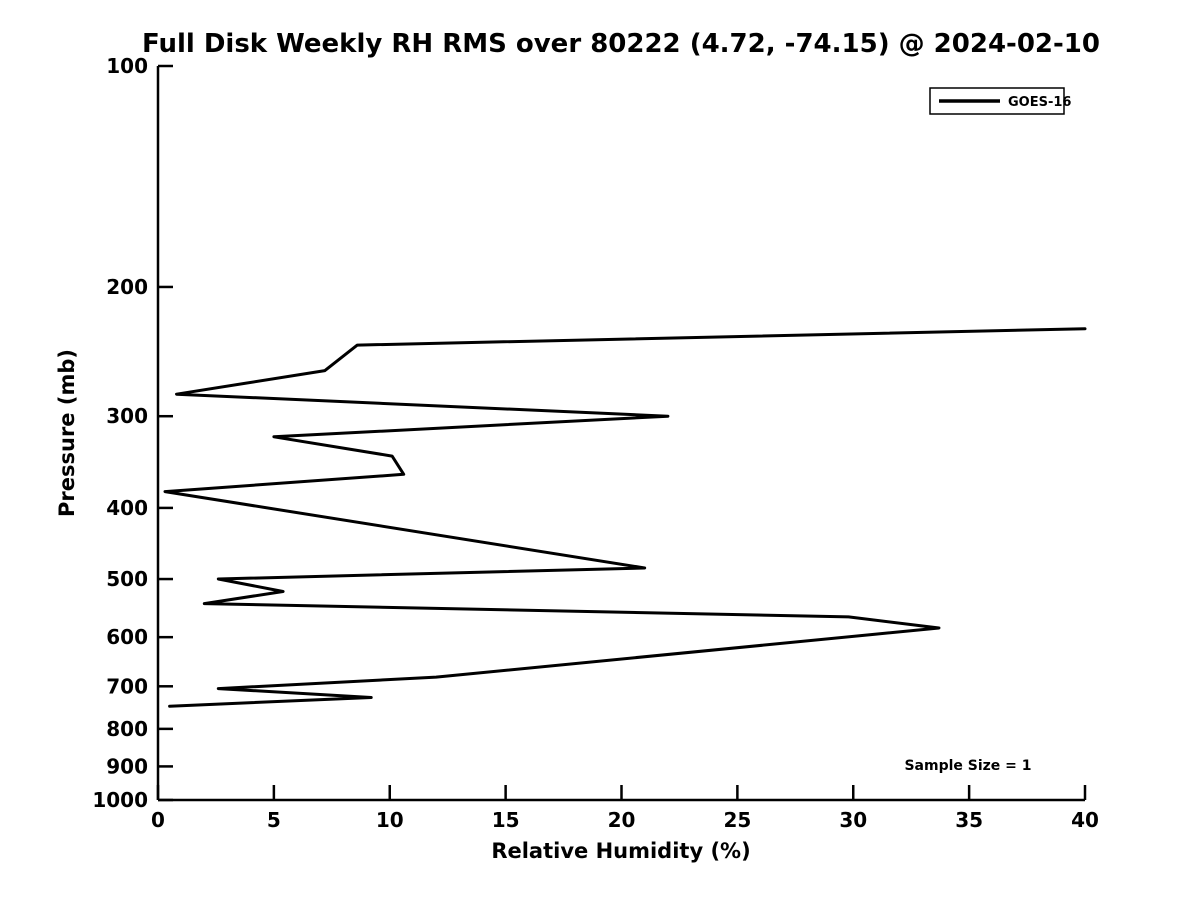 The width and height of the screenshot is (1200, 900). I want to click on x-tick-label: 5, so click(274, 820).